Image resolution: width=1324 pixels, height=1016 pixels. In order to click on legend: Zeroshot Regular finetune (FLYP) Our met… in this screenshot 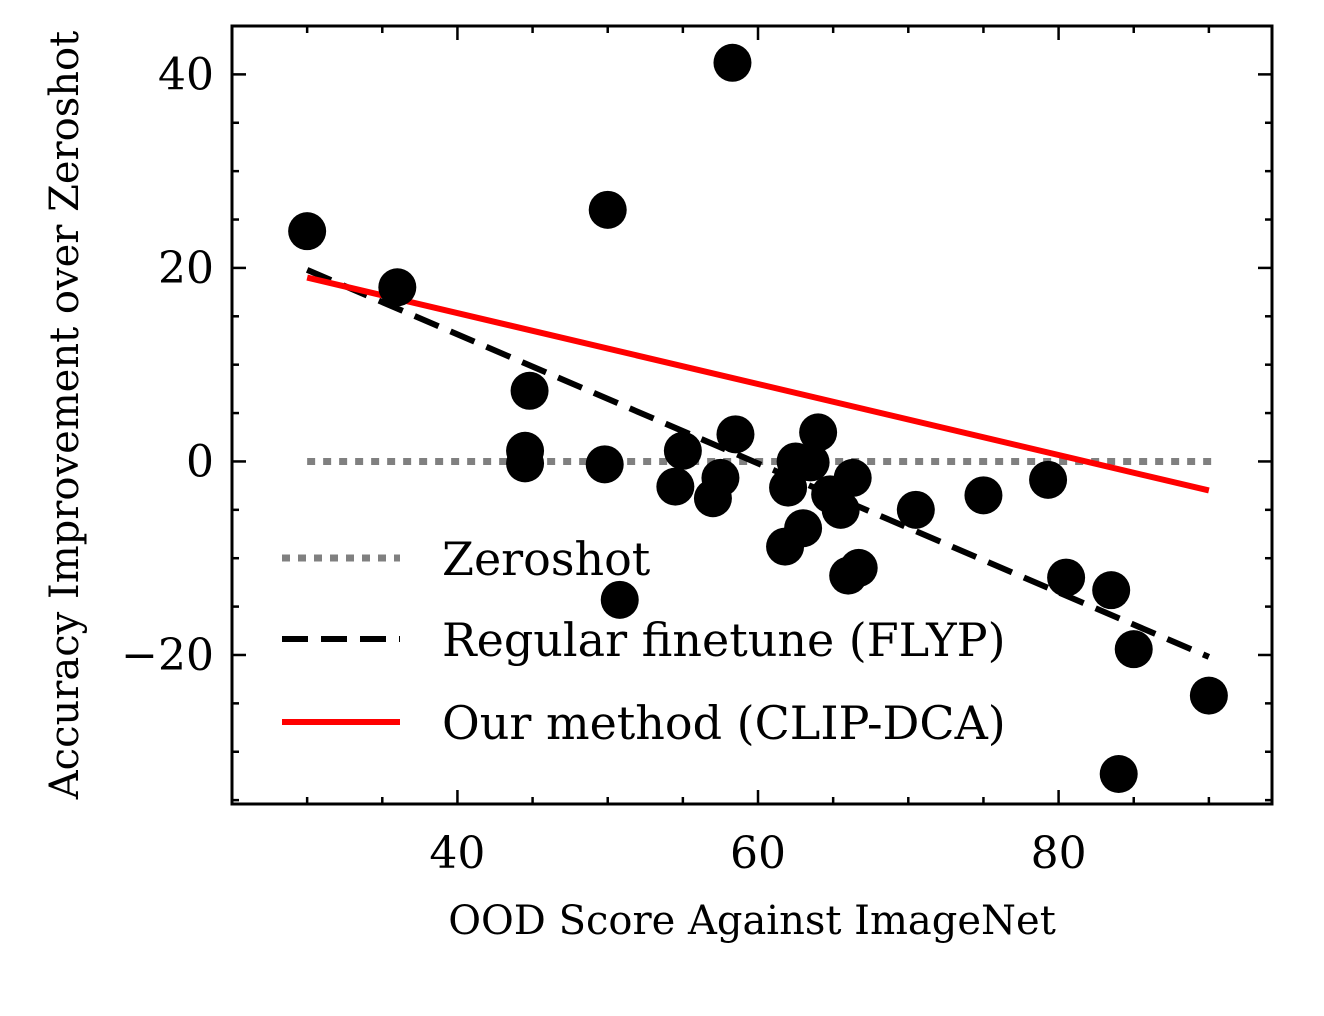, I will do `click(644, 641)`.